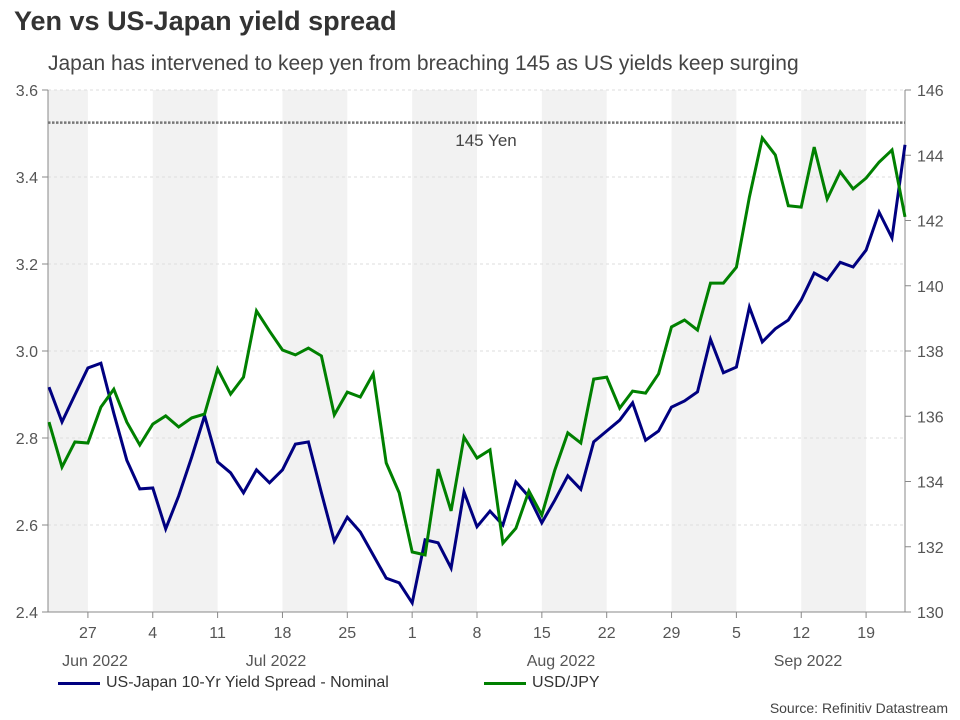 This screenshot has height=720, width=960. I want to click on x-axis-tick-label: 27, so click(88, 633).